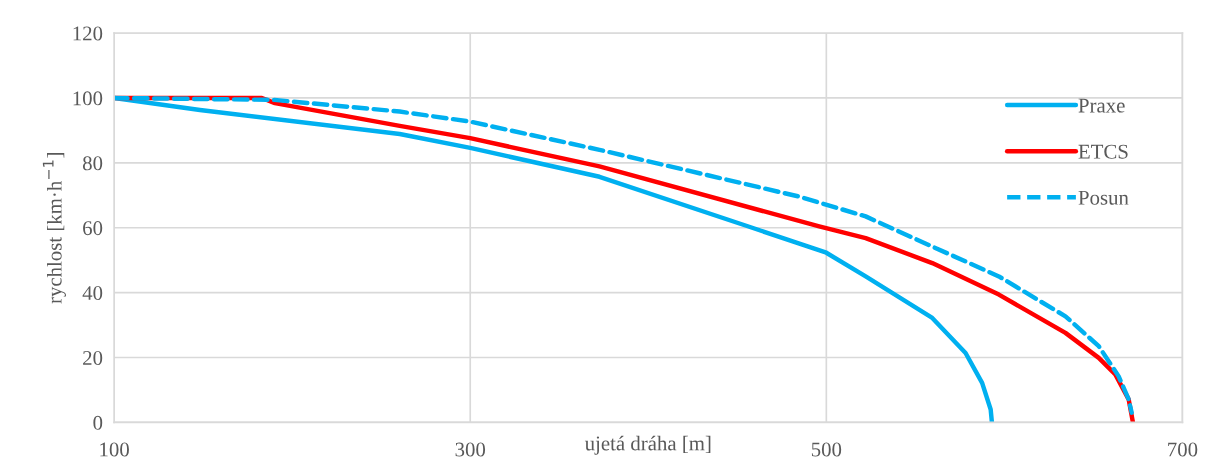 The height and width of the screenshot is (472, 1214). Describe the element at coordinates (98, 422) in the screenshot. I see `y-tick-label: 0` at that location.